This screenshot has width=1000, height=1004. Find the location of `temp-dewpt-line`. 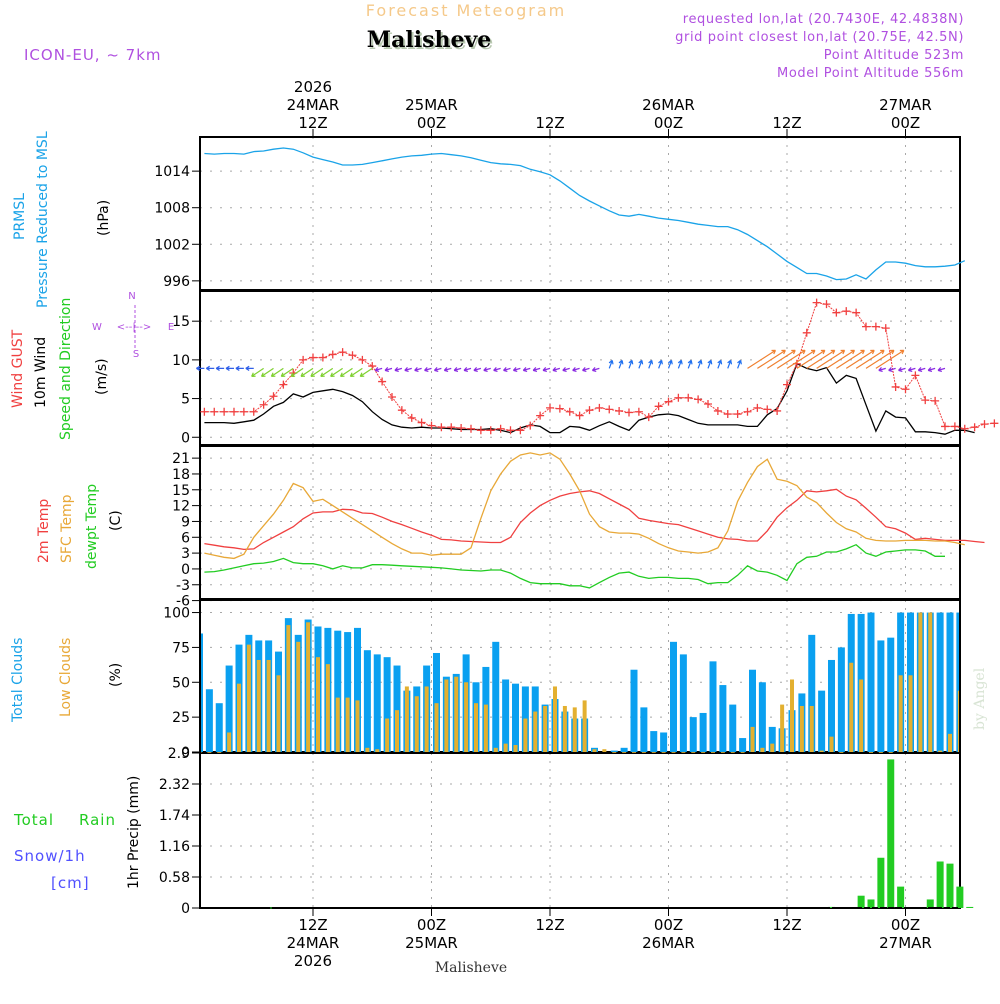

temp-dewpt-line is located at coordinates (574, 566).